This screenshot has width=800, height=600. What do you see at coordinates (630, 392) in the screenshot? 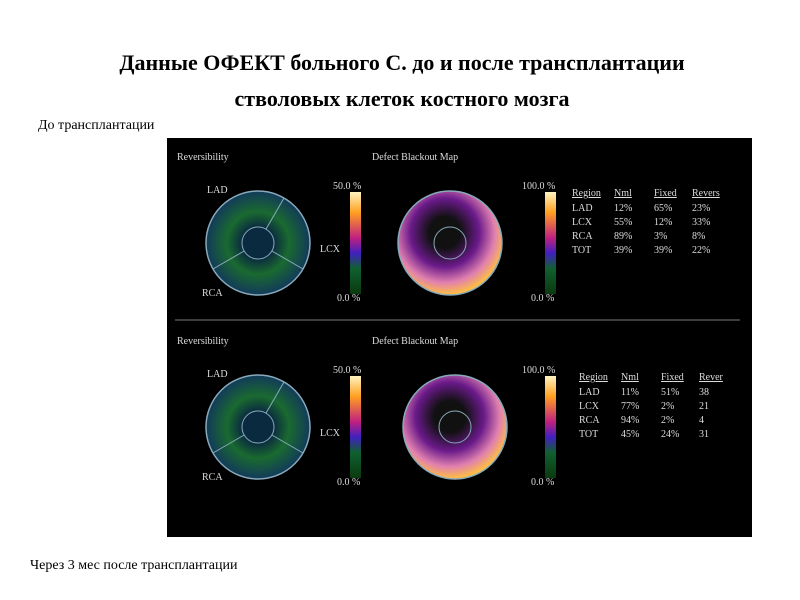
I see `table-cell: 11%` at bounding box center [630, 392].